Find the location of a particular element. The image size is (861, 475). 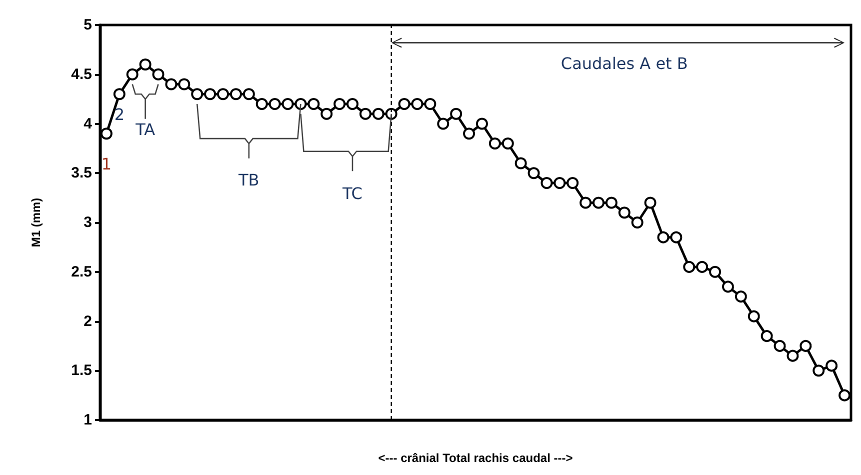

y-tick-label: 3 is located at coordinates (88, 222).